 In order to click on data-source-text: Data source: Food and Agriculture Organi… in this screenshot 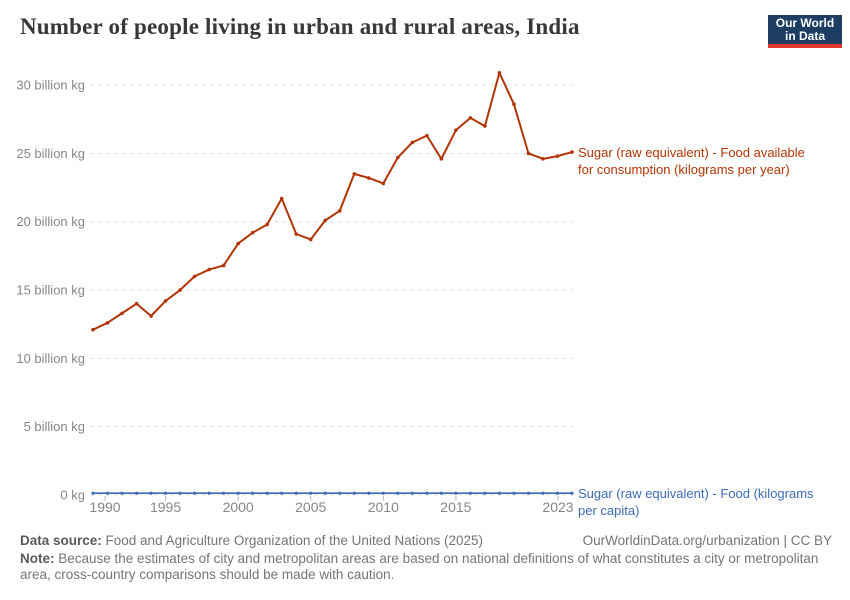, I will do `click(251, 541)`.